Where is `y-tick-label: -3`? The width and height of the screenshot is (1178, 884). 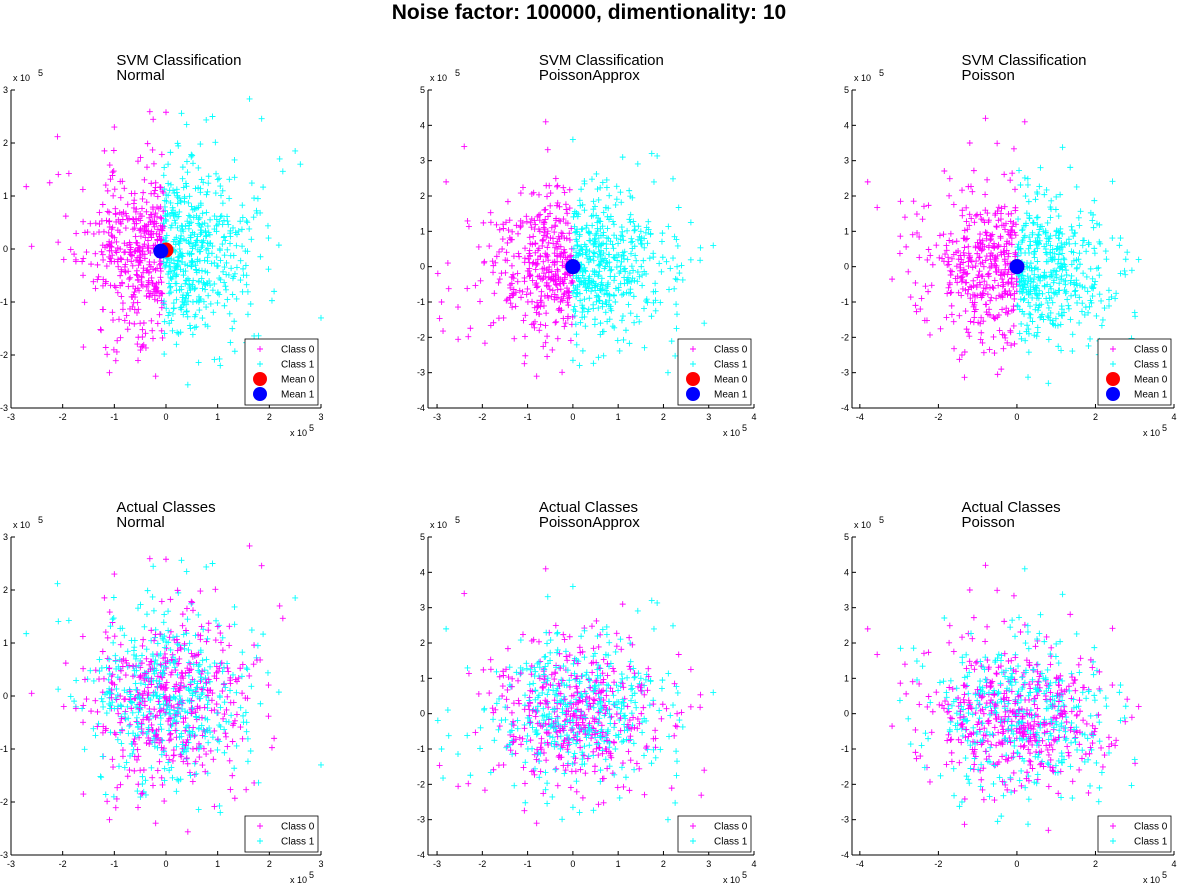
y-tick-label: -3 is located at coordinates (4, 855).